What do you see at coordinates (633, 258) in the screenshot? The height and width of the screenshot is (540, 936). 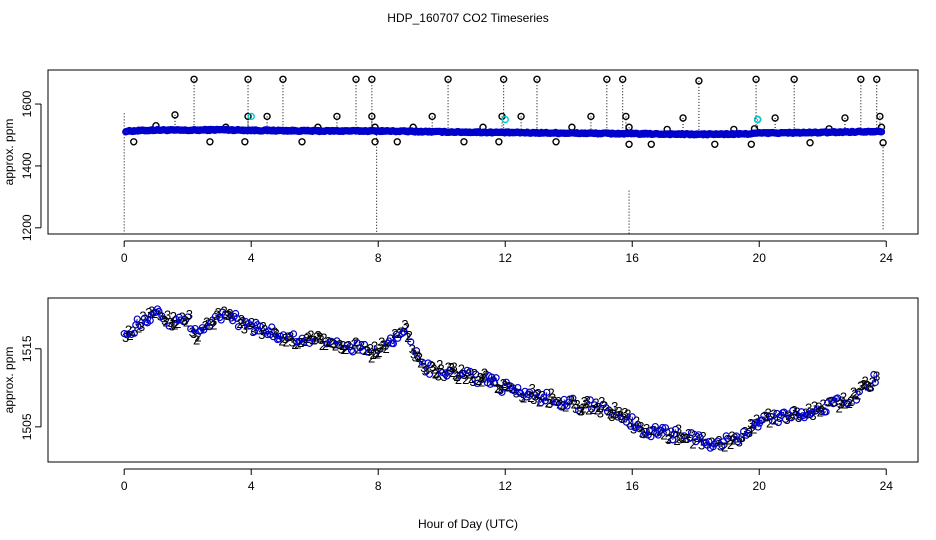 I see `x-tick-label: 16` at bounding box center [633, 258].